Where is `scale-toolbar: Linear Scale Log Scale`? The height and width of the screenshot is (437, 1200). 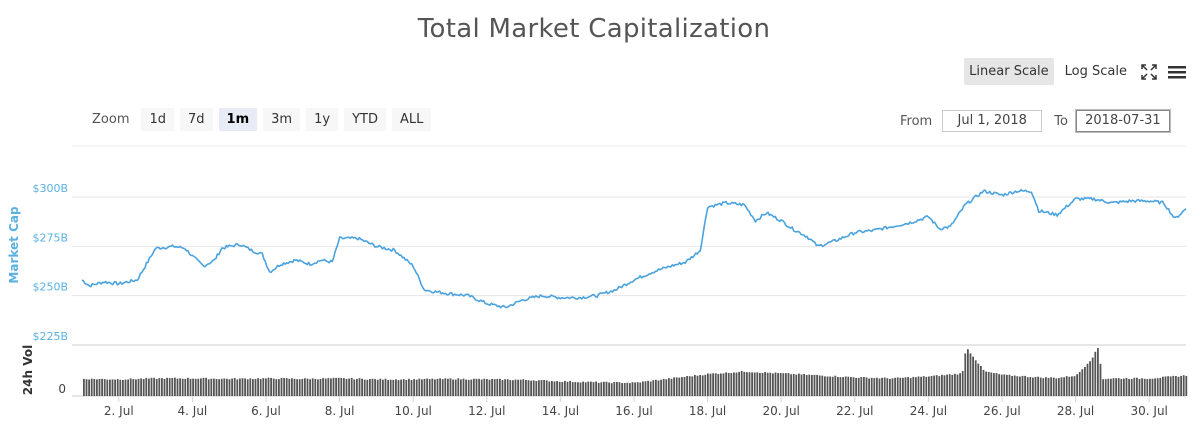
scale-toolbar: Linear Scale Log Scale is located at coordinates (1076, 71).